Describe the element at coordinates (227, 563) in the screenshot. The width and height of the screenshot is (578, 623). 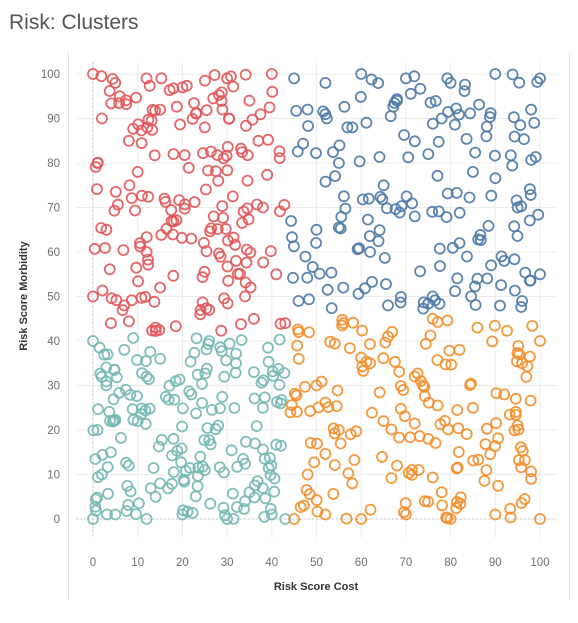
I see `x-tick-label: 30` at that location.